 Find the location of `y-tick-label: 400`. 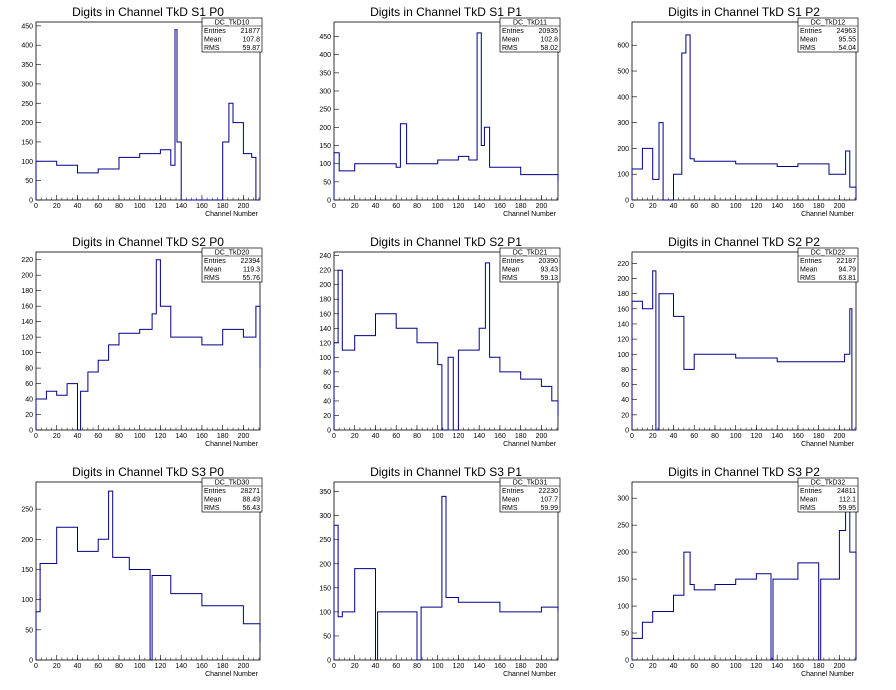

y-tick-label: 400 is located at coordinates (623, 97).